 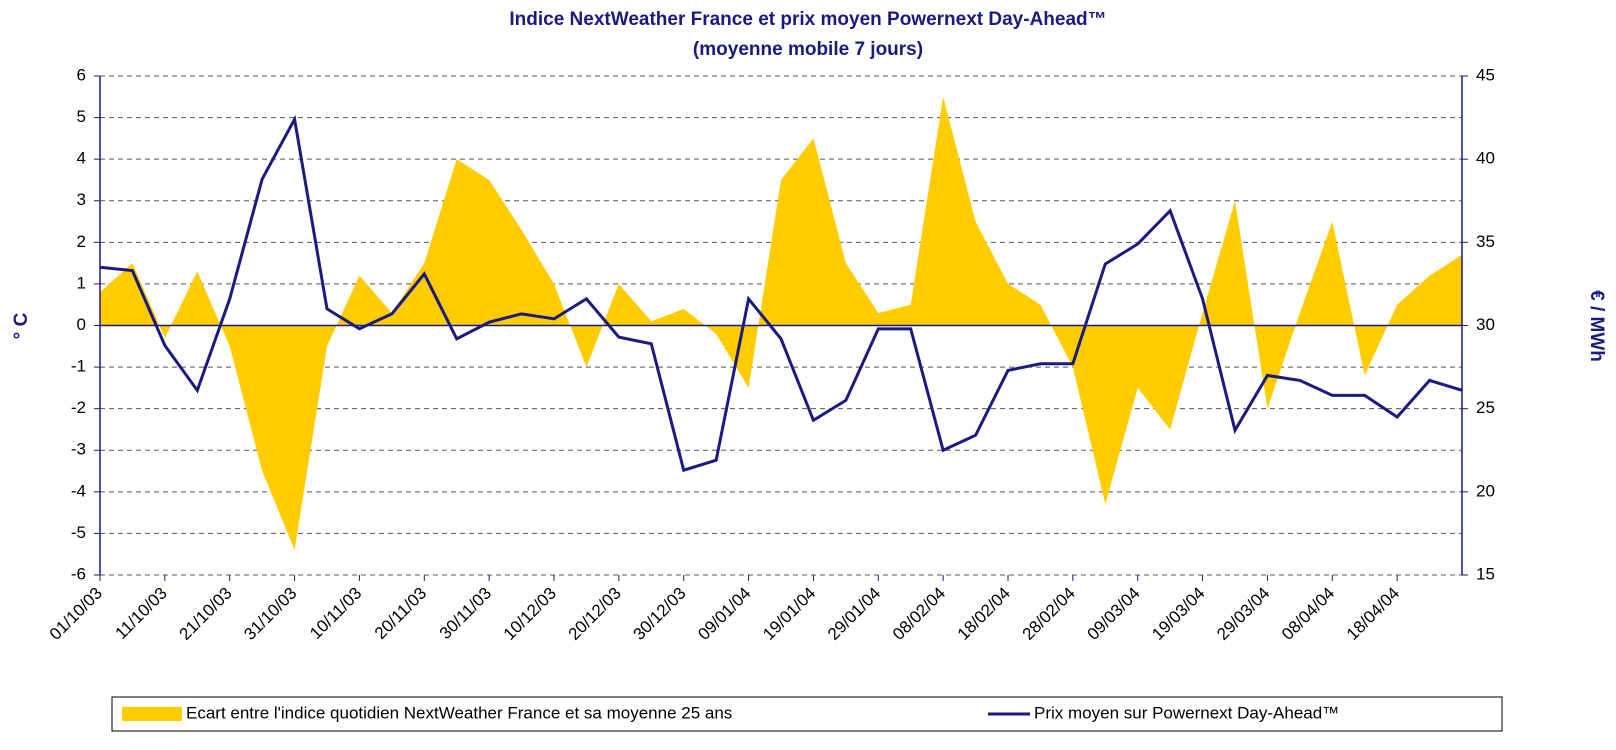 What do you see at coordinates (78, 532) in the screenshot?
I see `y-tick-label: -5` at bounding box center [78, 532].